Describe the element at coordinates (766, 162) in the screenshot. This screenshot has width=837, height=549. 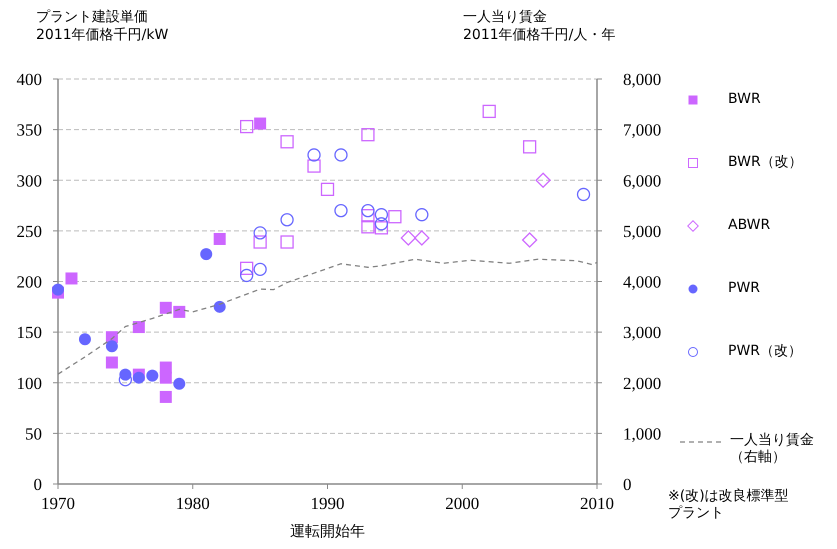
I see `legend-label: BWR（改）` at that location.